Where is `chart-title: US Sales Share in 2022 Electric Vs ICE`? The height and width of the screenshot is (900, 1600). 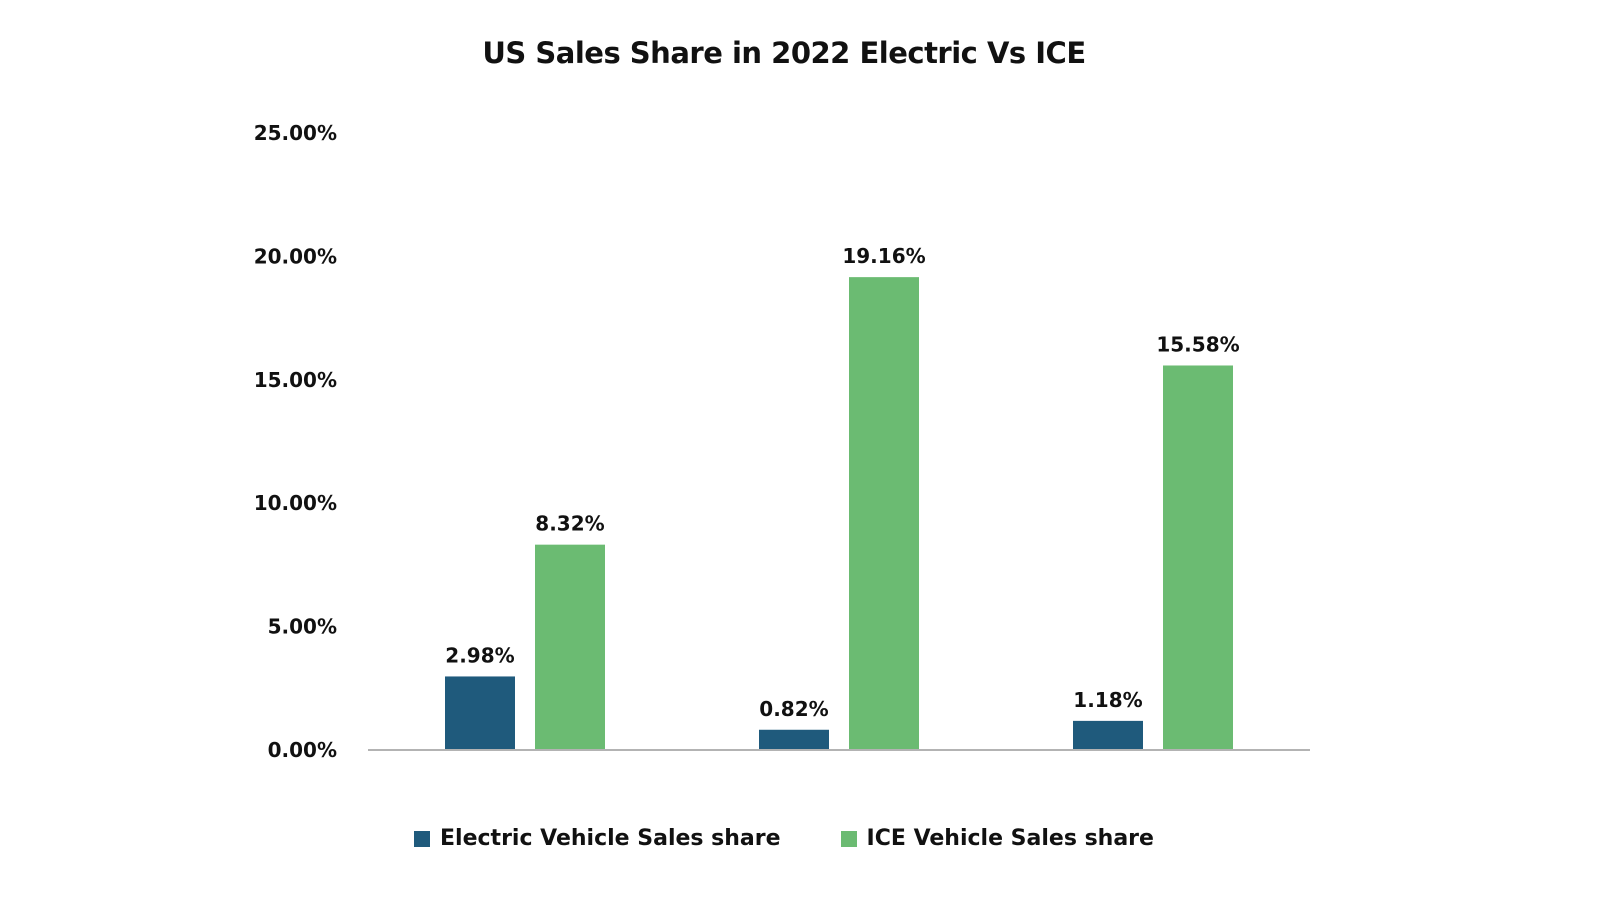
chart-title: US Sales Share in 2022 Electric Vs ICE is located at coordinates (784, 53).